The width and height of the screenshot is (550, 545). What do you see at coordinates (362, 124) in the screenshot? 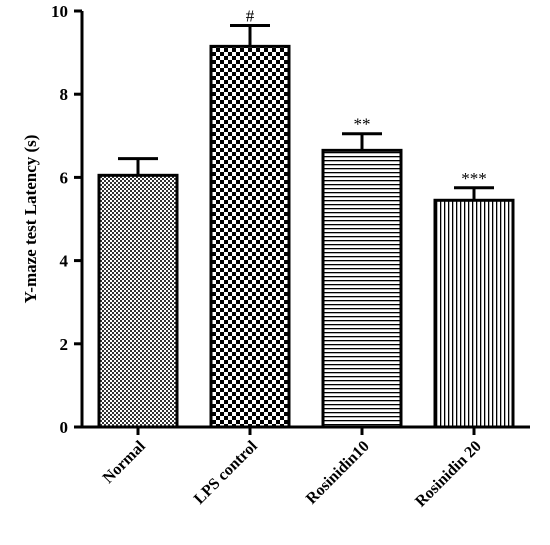
I see `significance-label-3: **` at bounding box center [362, 124].